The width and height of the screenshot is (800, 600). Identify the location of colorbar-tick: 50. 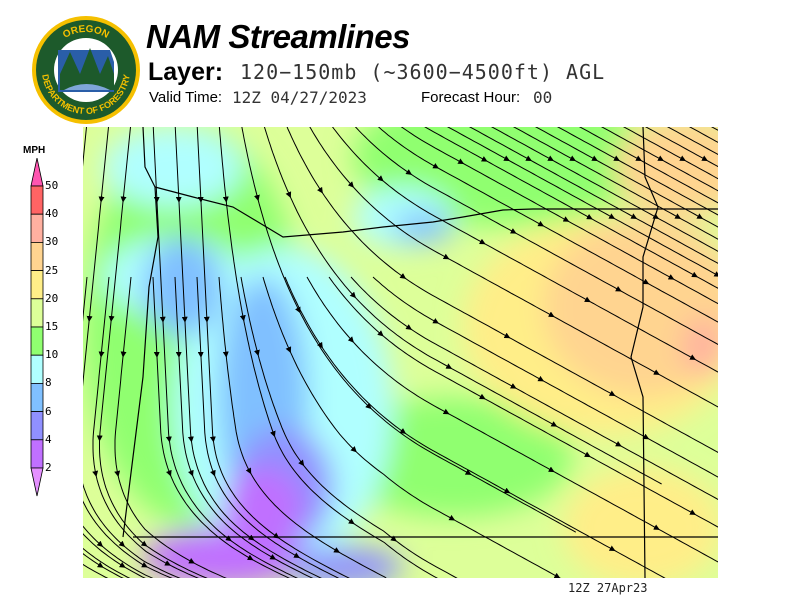
(52, 185).